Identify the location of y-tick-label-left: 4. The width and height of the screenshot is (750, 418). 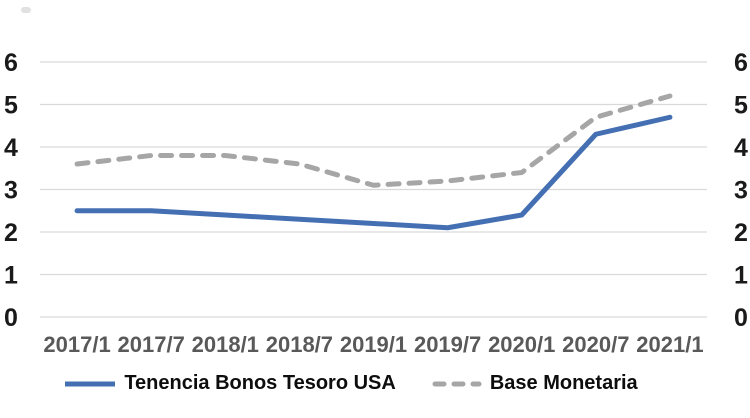
(11, 148).